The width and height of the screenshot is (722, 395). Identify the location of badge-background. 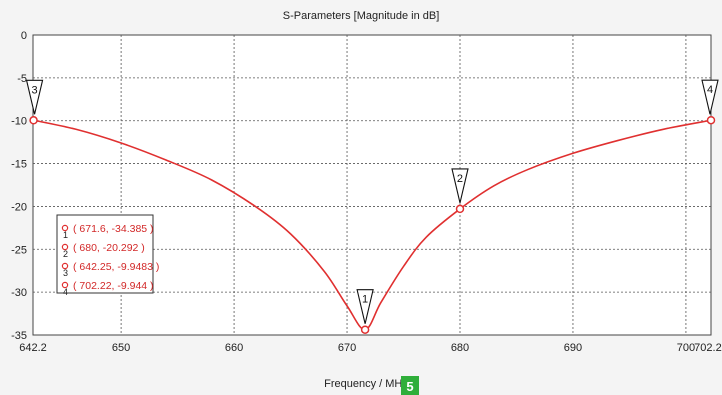
(410, 385).